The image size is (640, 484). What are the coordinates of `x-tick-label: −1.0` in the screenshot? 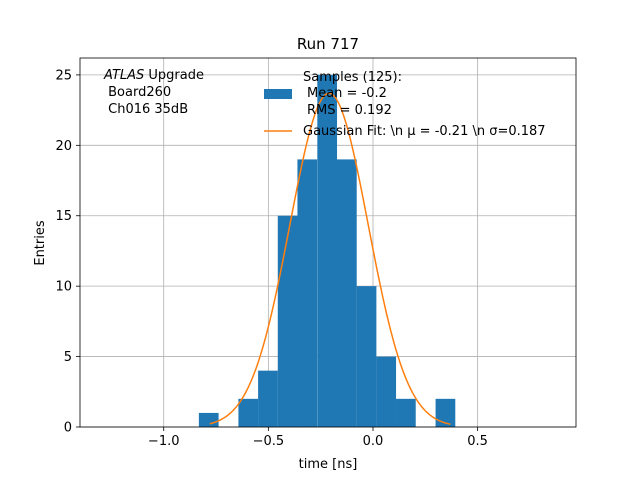 It's located at (164, 441).